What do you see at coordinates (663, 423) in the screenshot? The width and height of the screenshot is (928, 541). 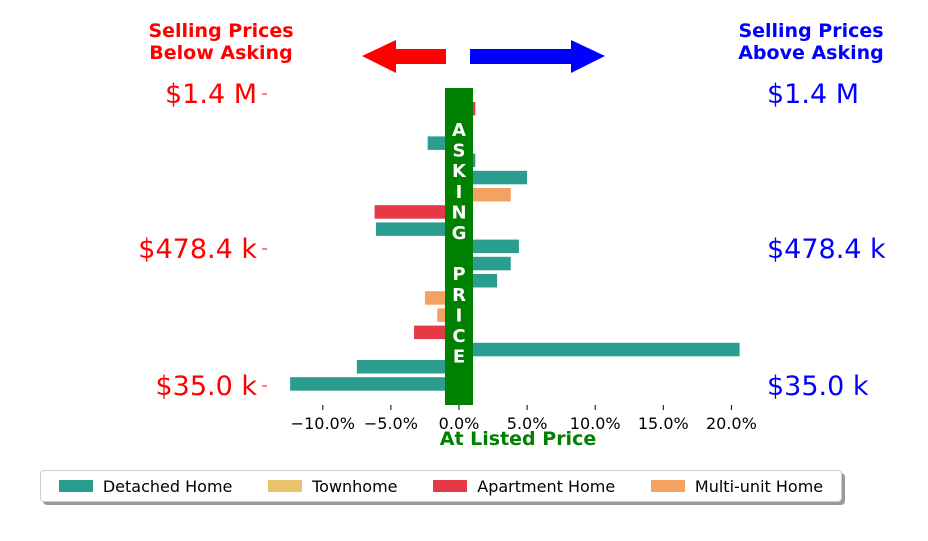 I see `x-tick-label: 15.0%` at bounding box center [663, 423].